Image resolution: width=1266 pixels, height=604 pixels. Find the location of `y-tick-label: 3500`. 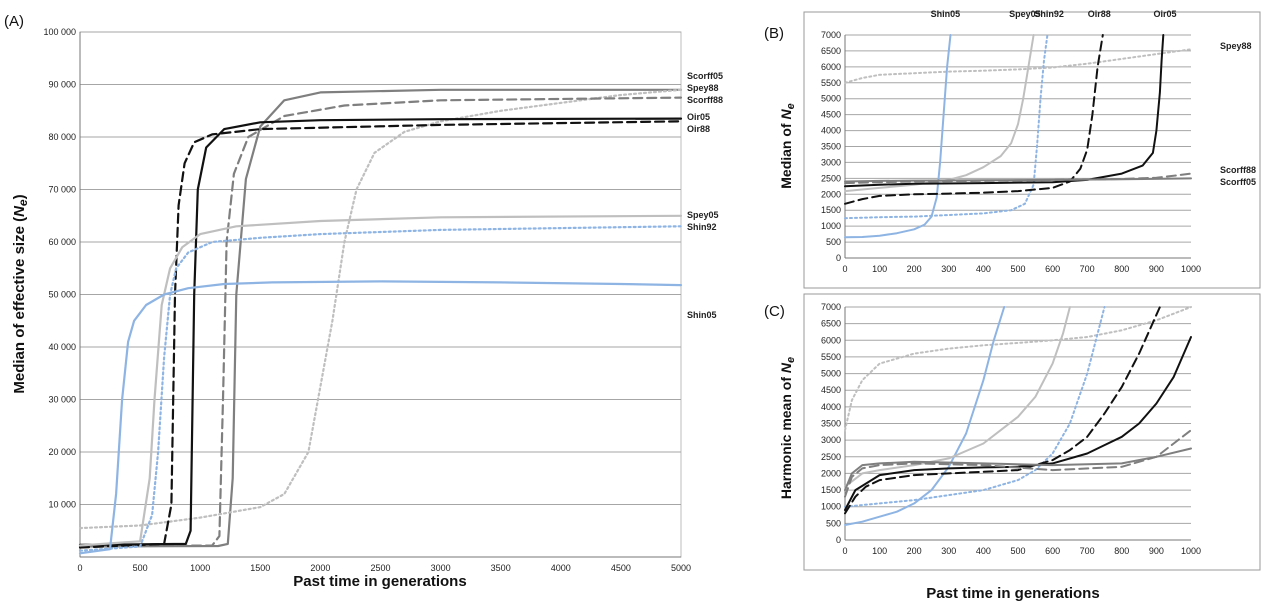

y-tick-label: 3500 is located at coordinates (831, 424).